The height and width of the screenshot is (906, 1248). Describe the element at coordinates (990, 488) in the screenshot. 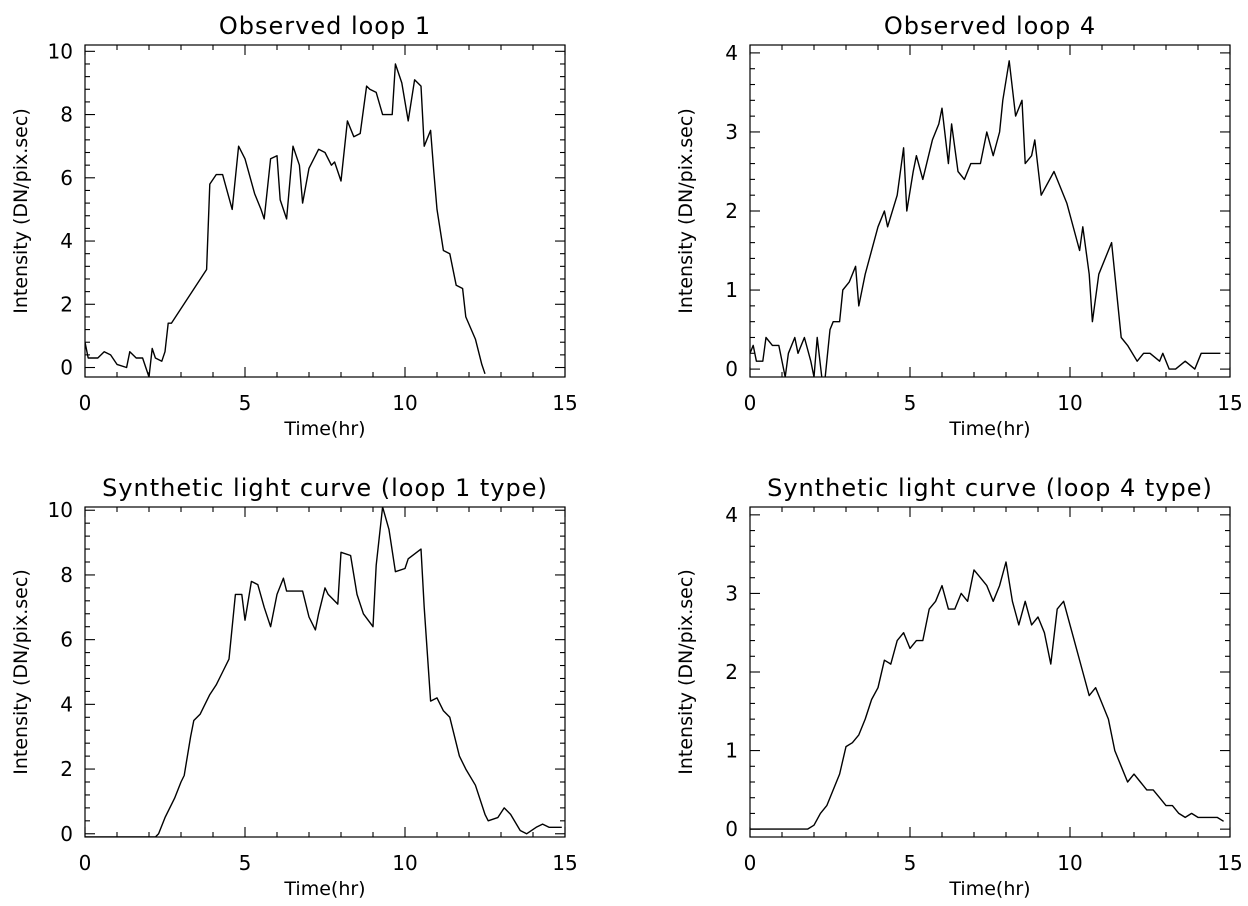

I see `chart-title: Synthetic light curve (loop 4 type)` at that location.